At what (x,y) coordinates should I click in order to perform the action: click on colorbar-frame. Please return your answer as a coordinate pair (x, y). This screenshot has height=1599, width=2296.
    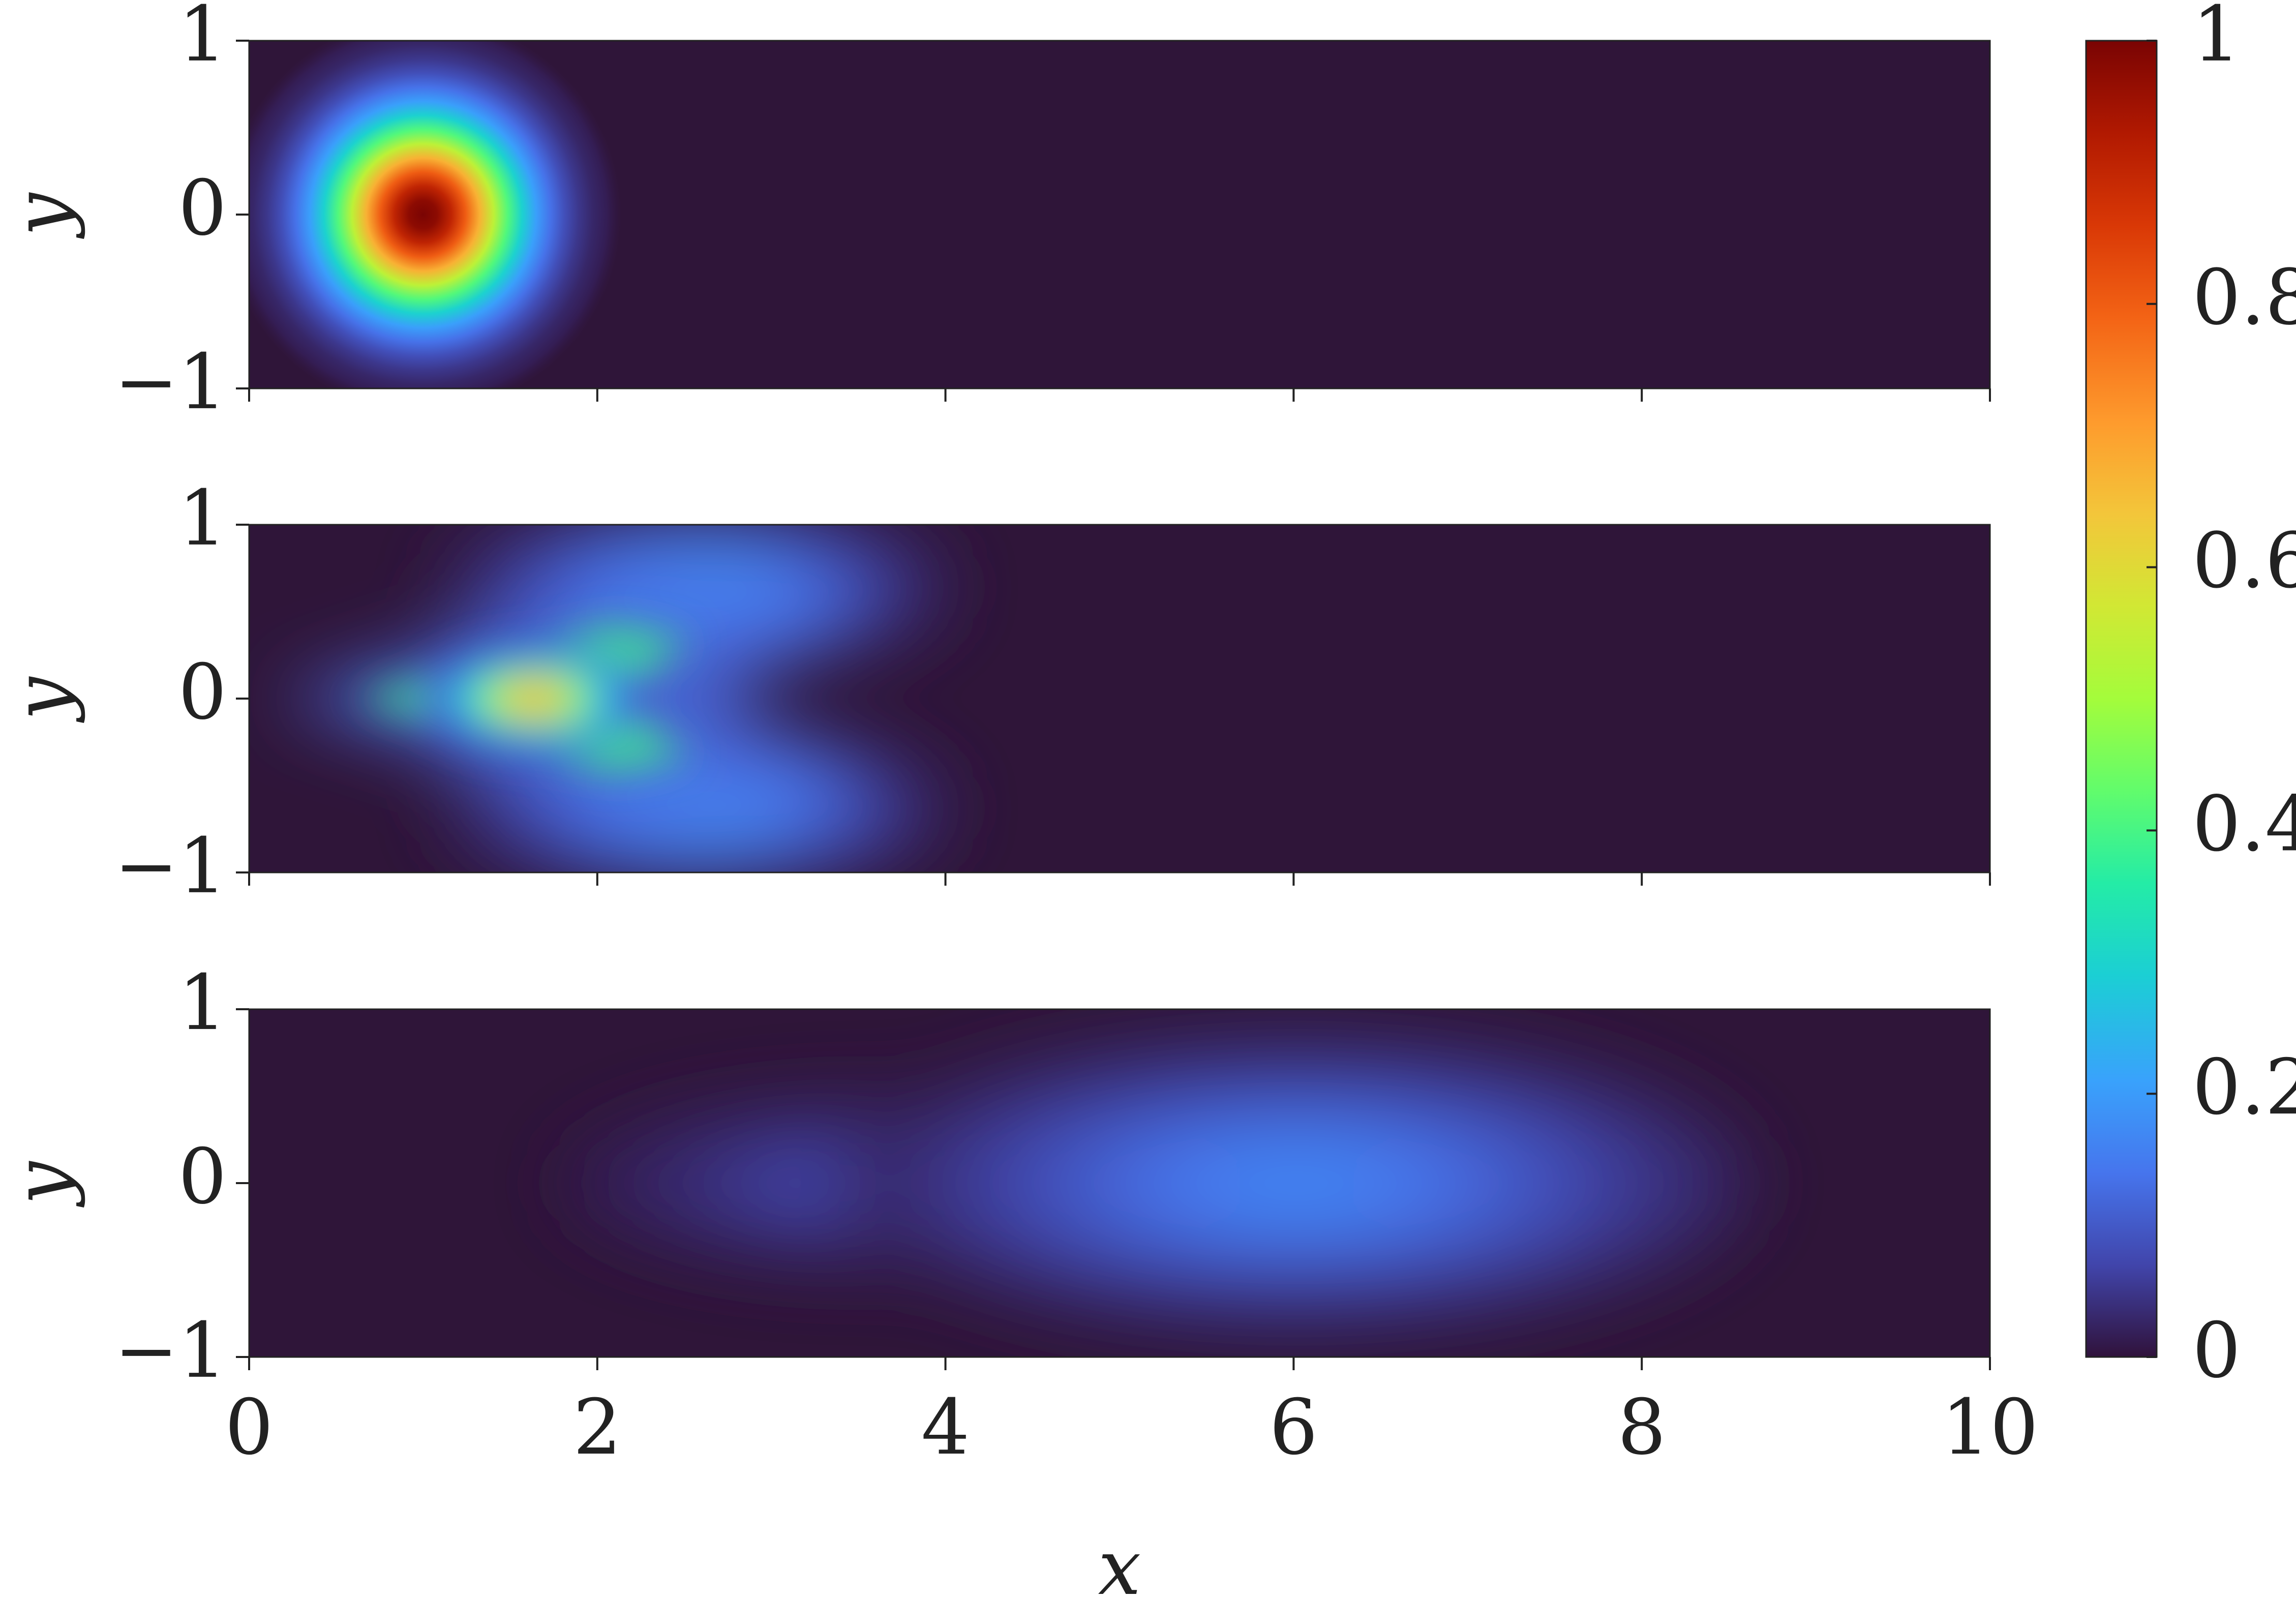
    Looking at the image, I should click on (2122, 699).